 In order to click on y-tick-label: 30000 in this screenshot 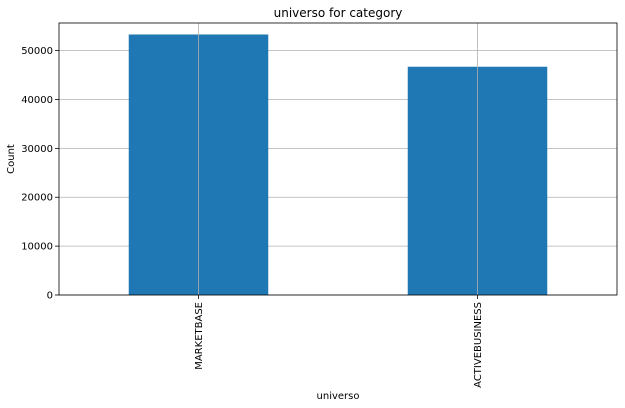, I will do `click(37, 149)`.